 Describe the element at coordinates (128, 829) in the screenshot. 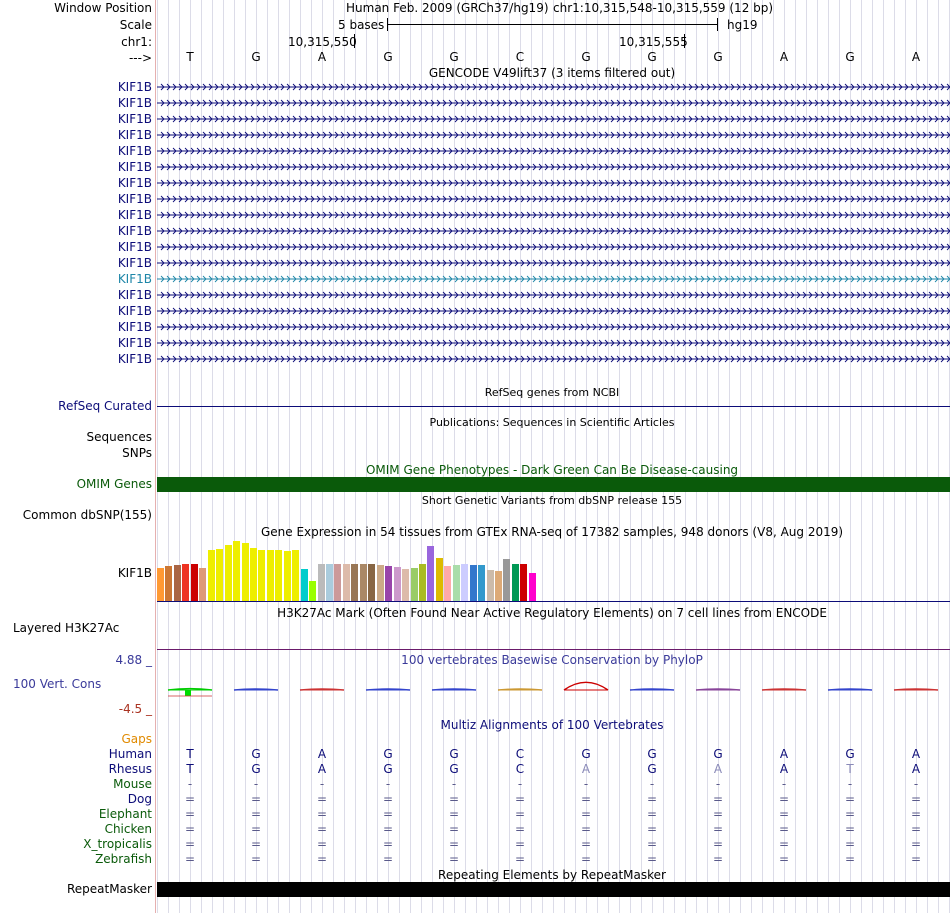

I see `multiz-species-label: Chicken` at that location.